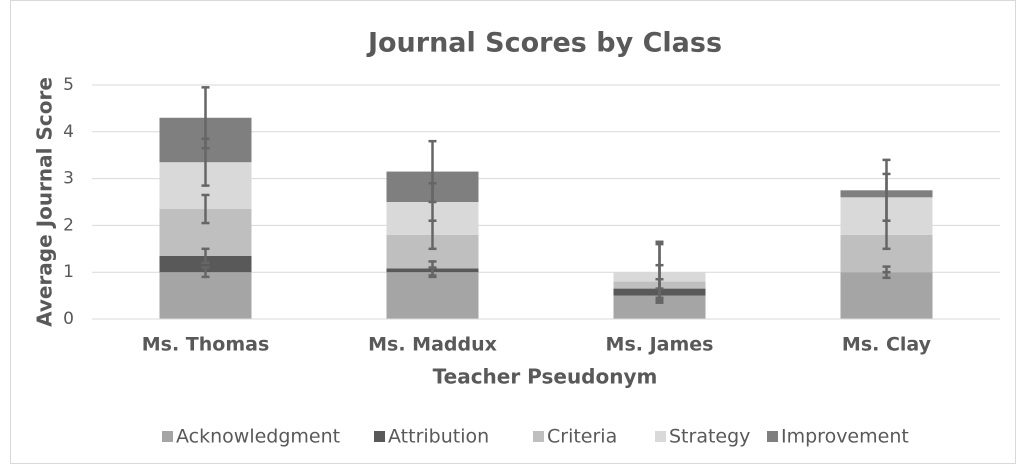 Image resolution: width=1017 pixels, height=465 pixels. I want to click on y-tick-label: 5, so click(68, 85).